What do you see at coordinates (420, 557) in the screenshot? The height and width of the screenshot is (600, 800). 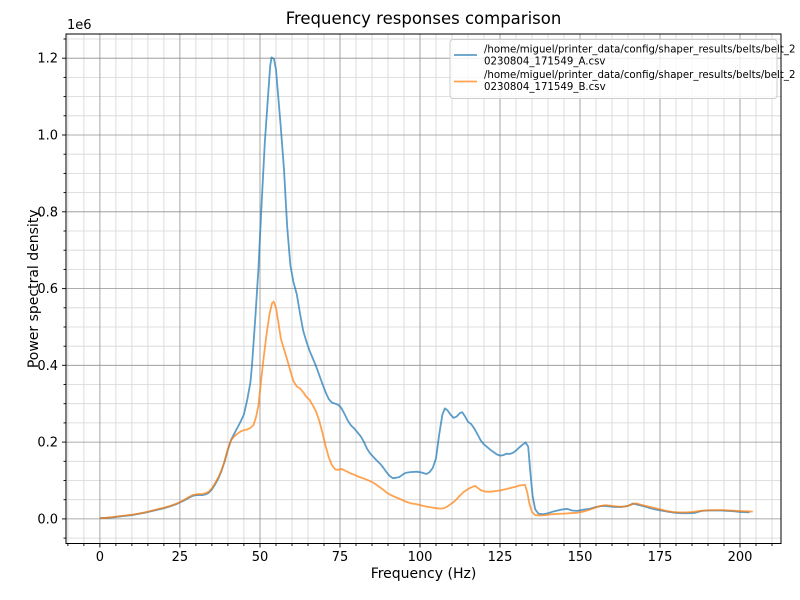 I see `x-tick-label: 100` at bounding box center [420, 557].